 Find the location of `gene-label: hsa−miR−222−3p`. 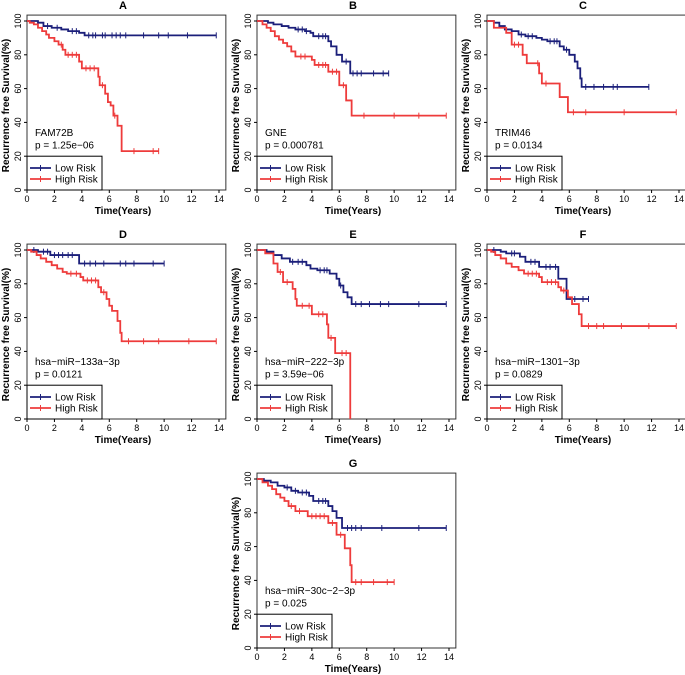

gene-label: hsa−miR−222−3p is located at coordinates (305, 362).